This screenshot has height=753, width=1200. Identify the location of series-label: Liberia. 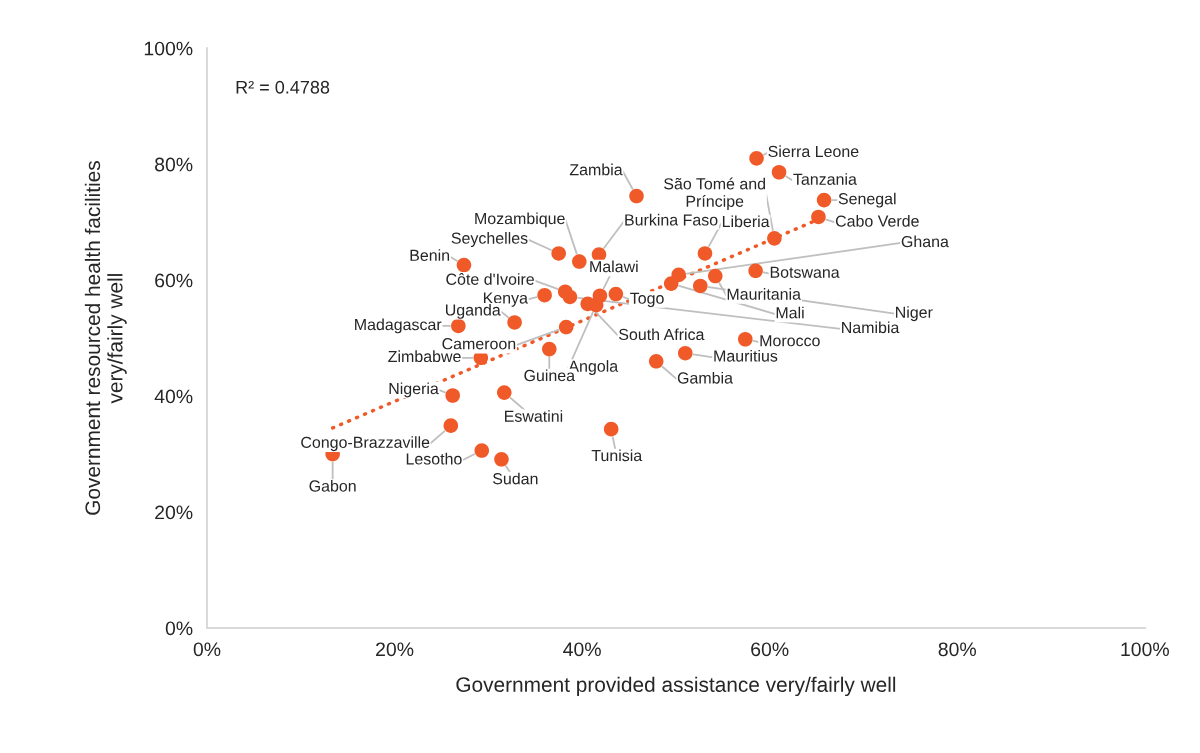
(746, 221).